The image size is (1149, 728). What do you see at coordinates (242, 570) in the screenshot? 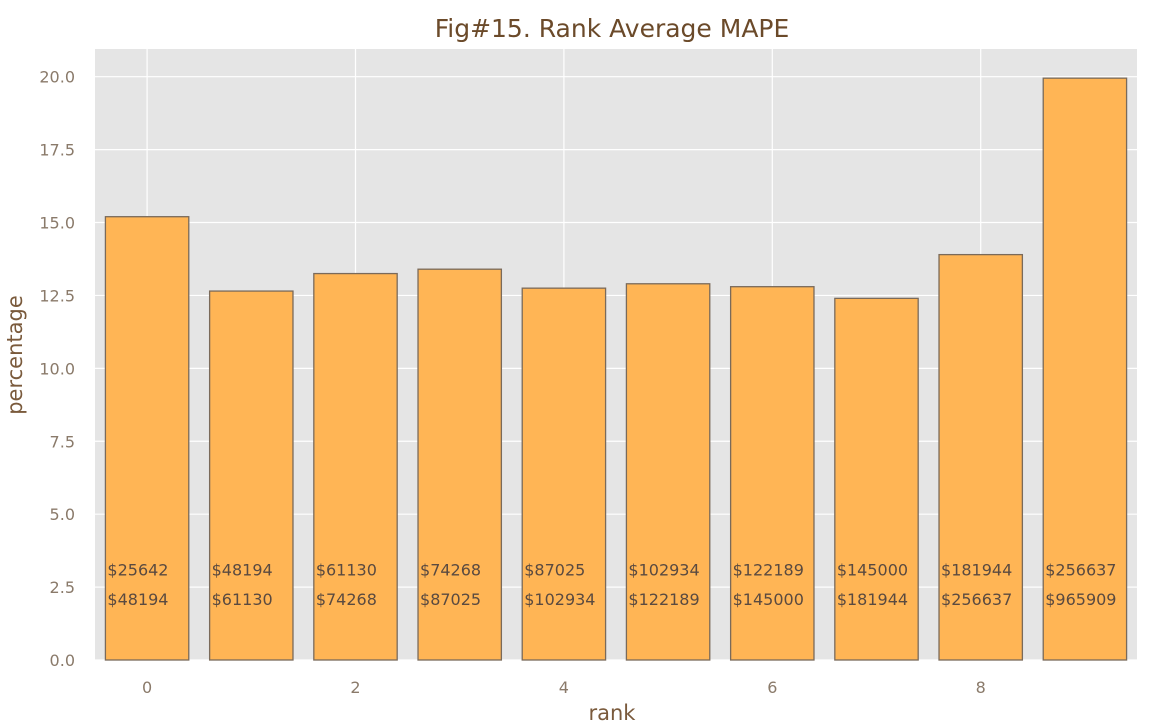
I see `bar-label-lower-1: $48194` at bounding box center [242, 570].